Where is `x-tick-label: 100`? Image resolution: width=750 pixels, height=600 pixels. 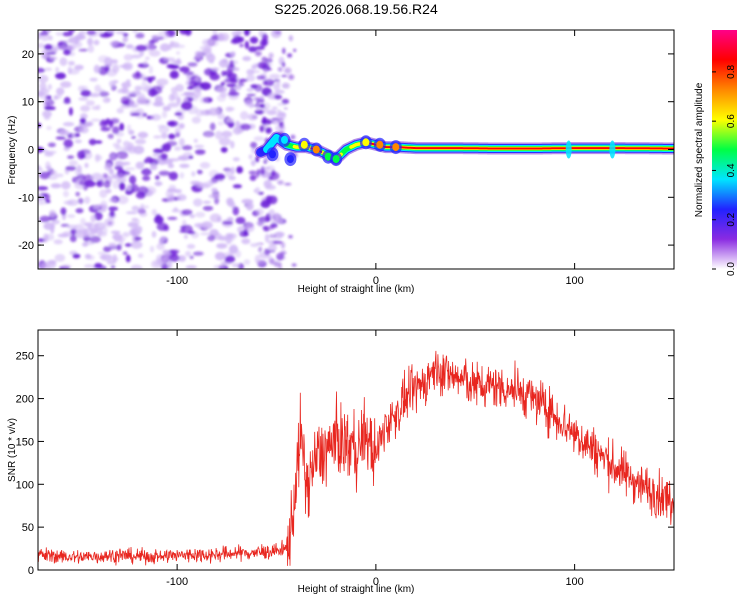
x-tick-label: 100 is located at coordinates (574, 281).